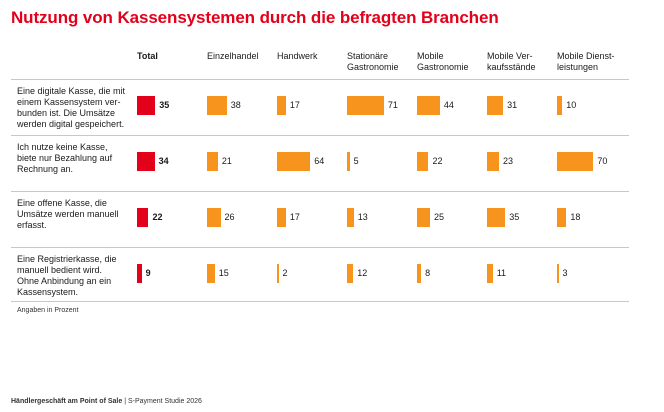  Describe the element at coordinates (48, 292) in the screenshot. I see `row-label-line: Kassensystem.` at that location.